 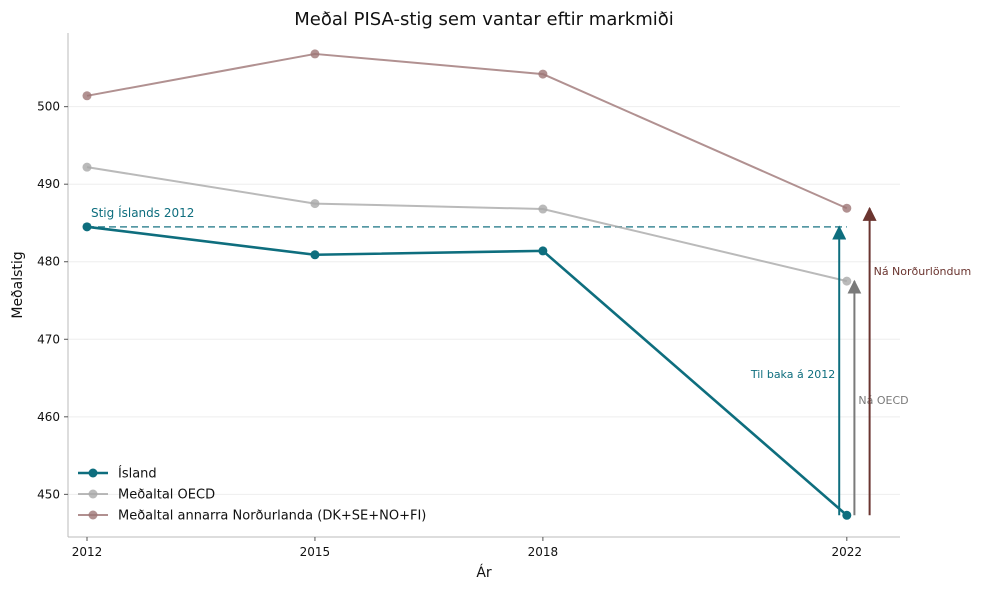 What do you see at coordinates (18, 284) in the screenshot?
I see `y-axis-label: Meðalstig` at bounding box center [18, 284].